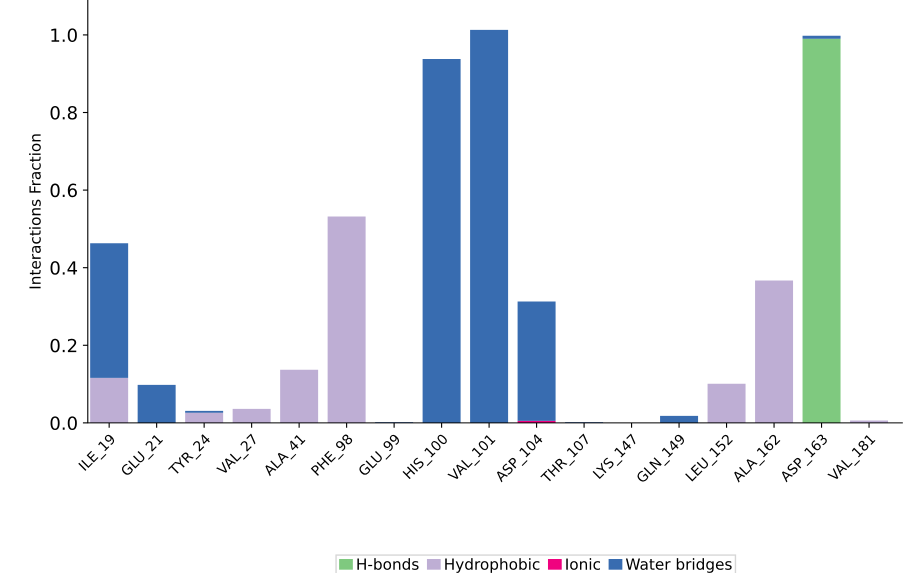 This screenshot has width=905, height=573. What do you see at coordinates (35, 211) in the screenshot?
I see `y-axis-title: Interactions Fraction` at bounding box center [35, 211].